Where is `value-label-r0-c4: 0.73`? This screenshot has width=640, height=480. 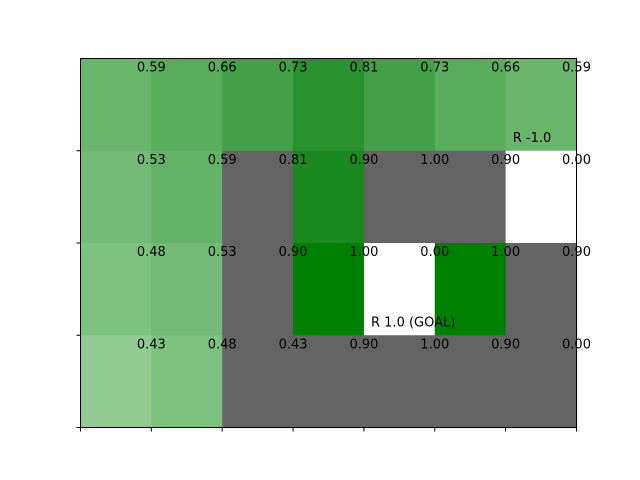 value-label-r0-c4: 0.73 is located at coordinates (434, 68).